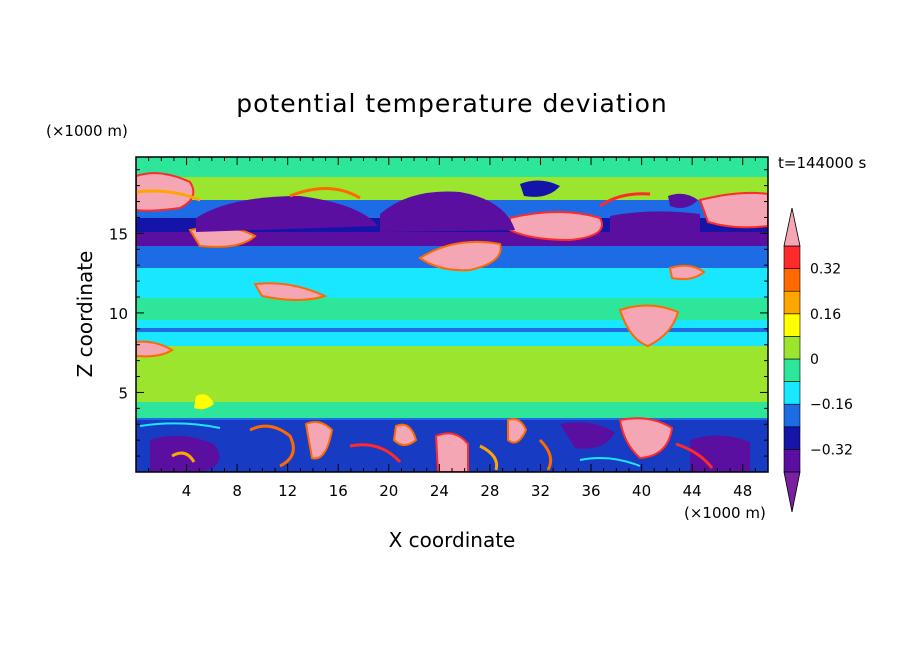 The width and height of the screenshot is (904, 654). What do you see at coordinates (831, 405) in the screenshot?
I see `colorbar-label: −0.16` at bounding box center [831, 405].